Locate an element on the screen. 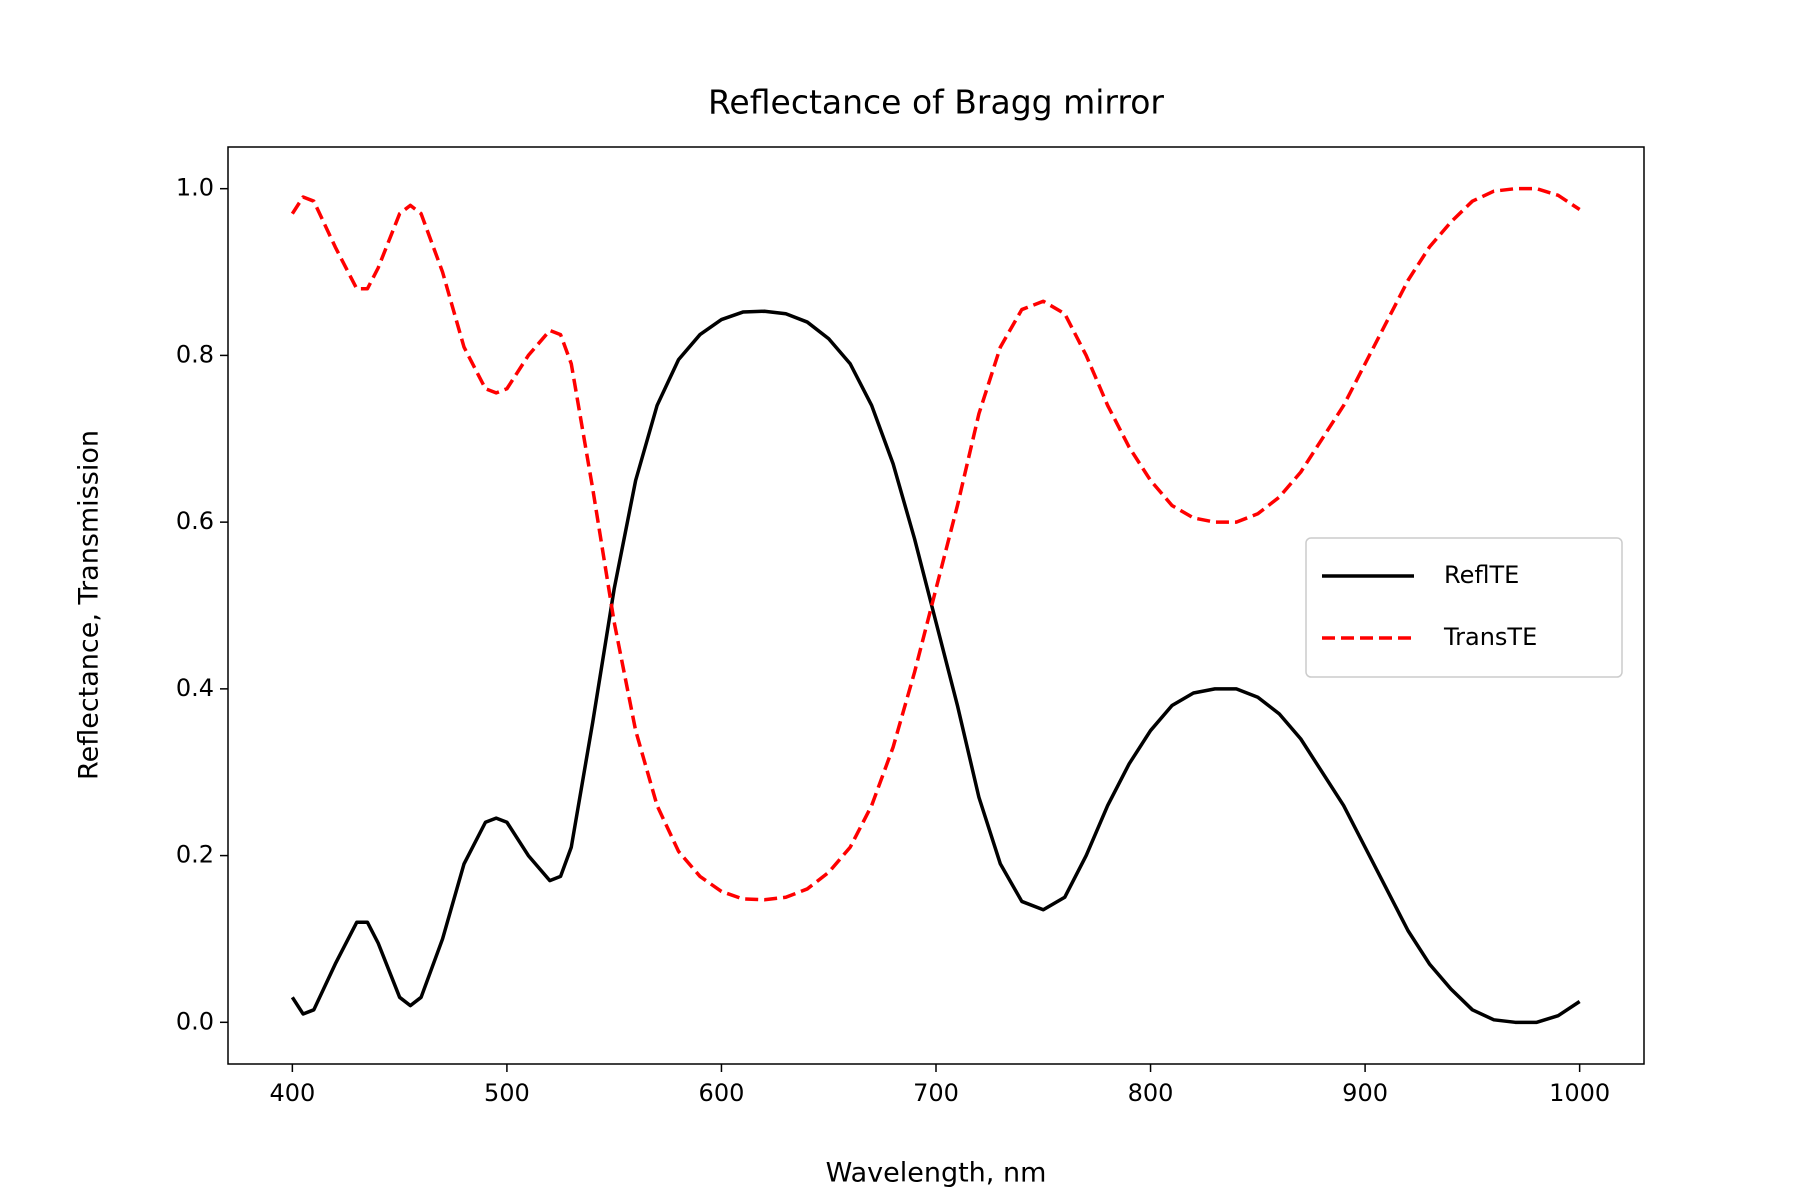  x-axis-label: Wavelength, nm is located at coordinates (936, 1173).